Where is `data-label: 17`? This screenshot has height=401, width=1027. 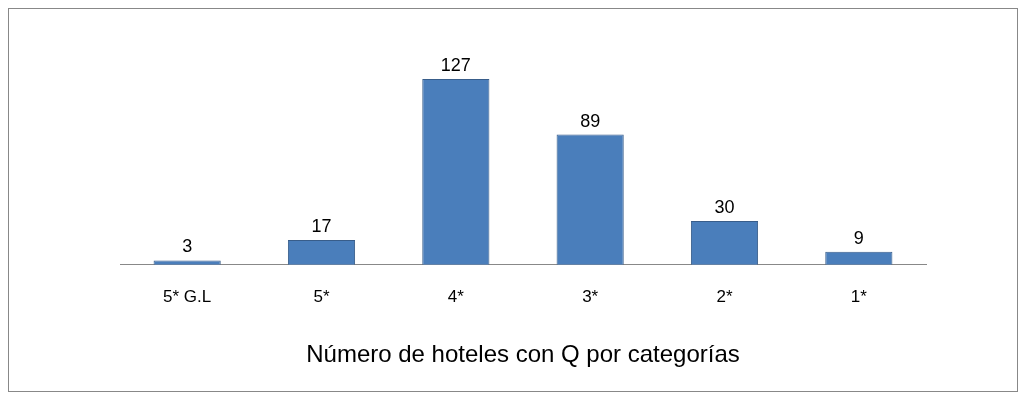
data-label: 17 is located at coordinates (321, 225).